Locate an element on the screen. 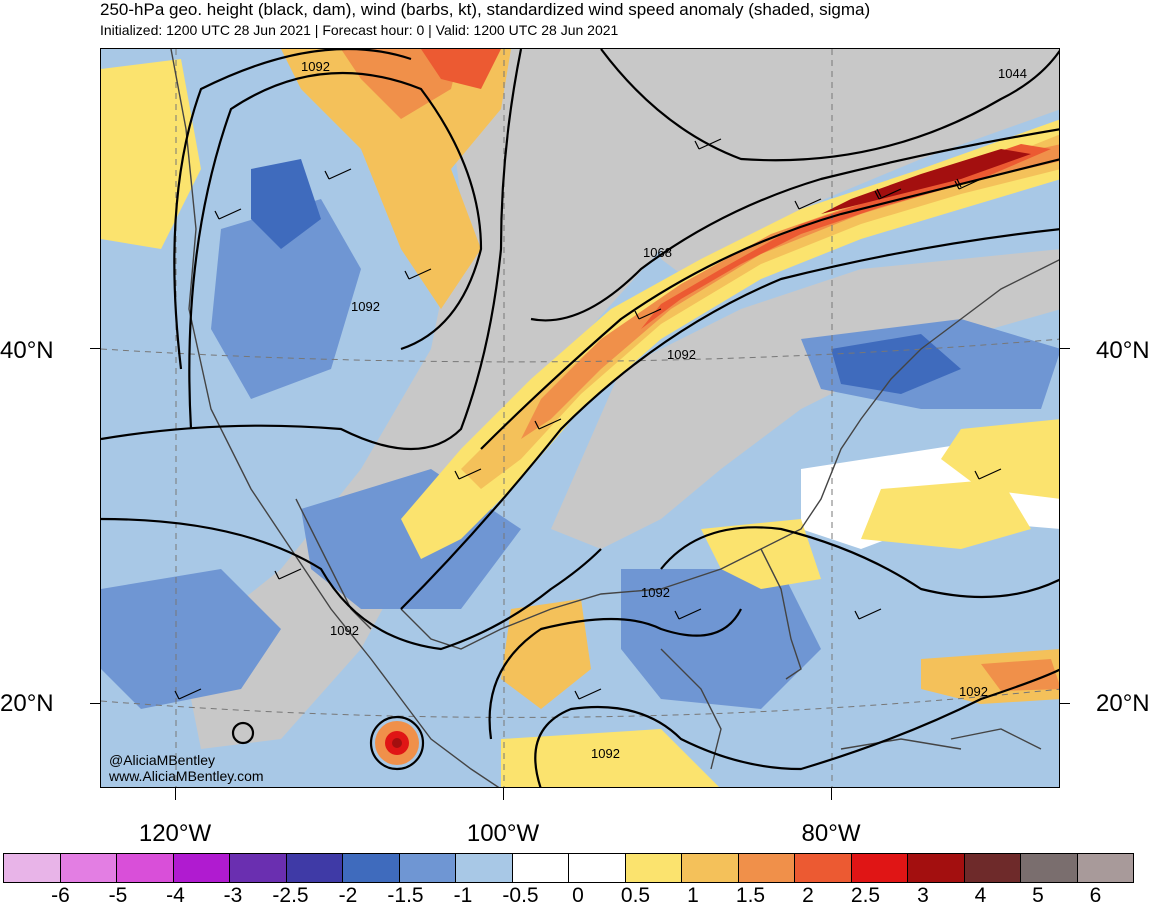 This screenshot has height=912, width=1160. colorbar-label: -1 is located at coordinates (463, 895).